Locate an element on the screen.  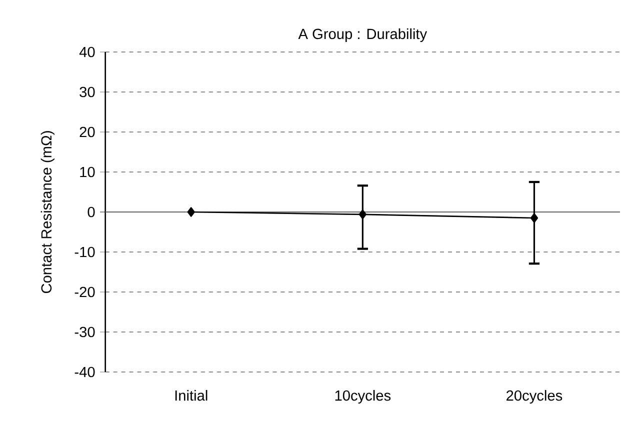
chart-title: A Group : Durability is located at coordinates (363, 35).